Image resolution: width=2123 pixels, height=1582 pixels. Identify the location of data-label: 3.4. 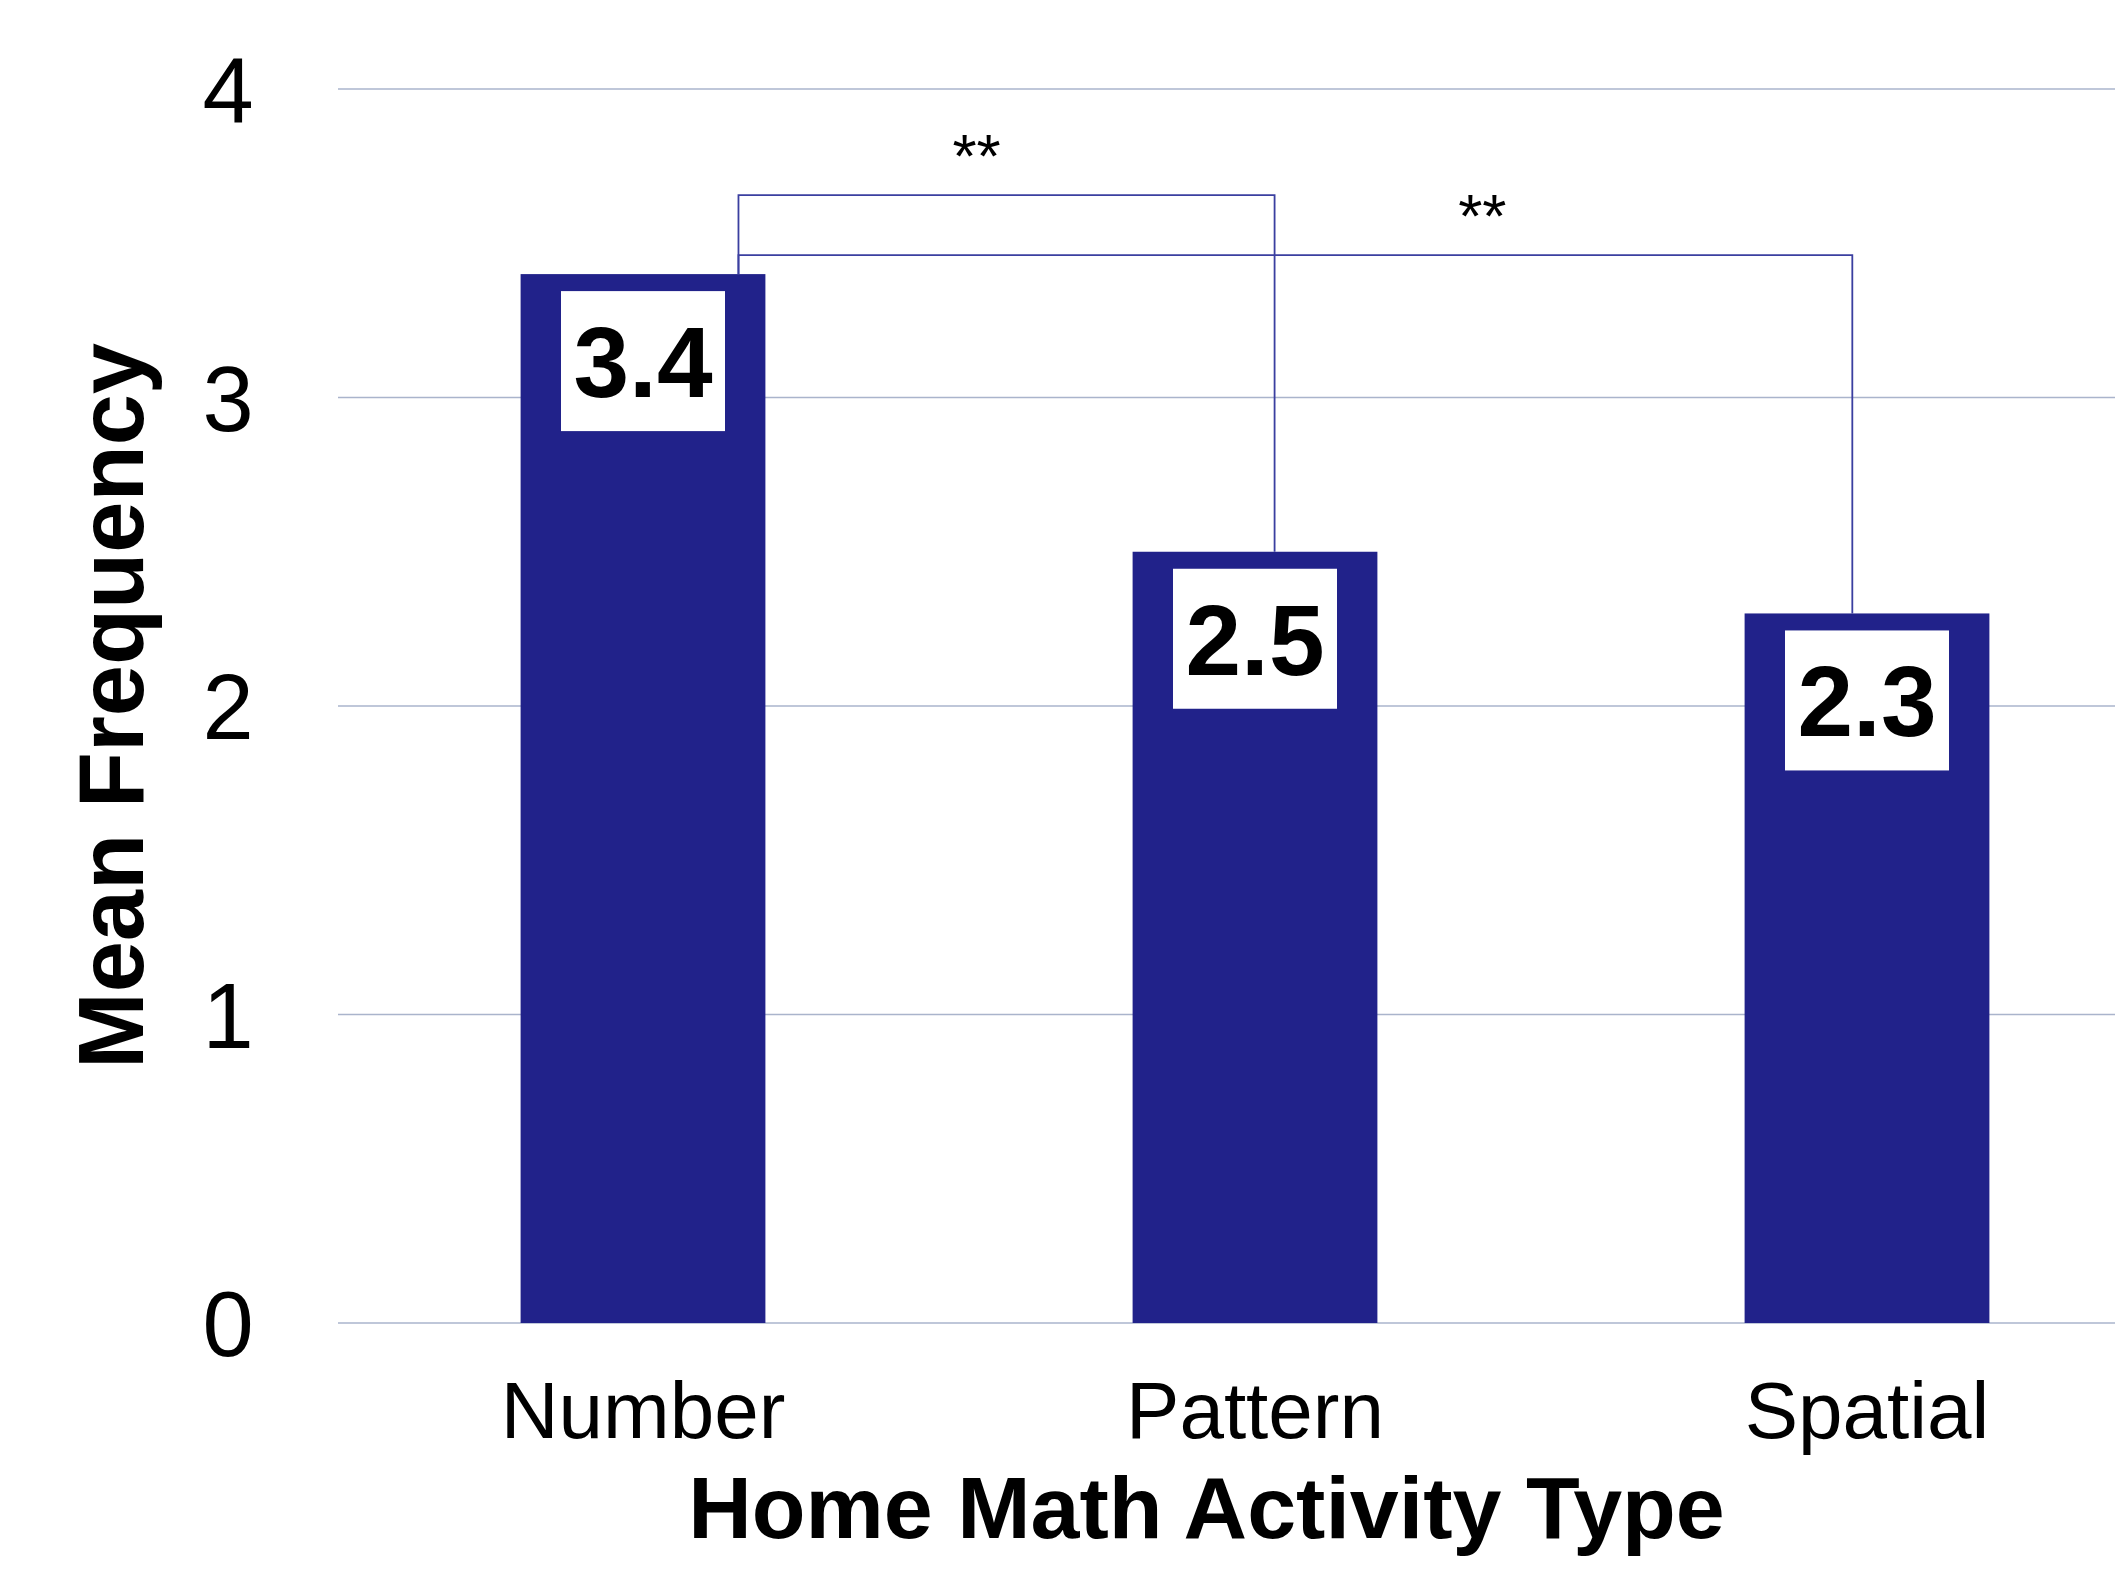
(643, 362).